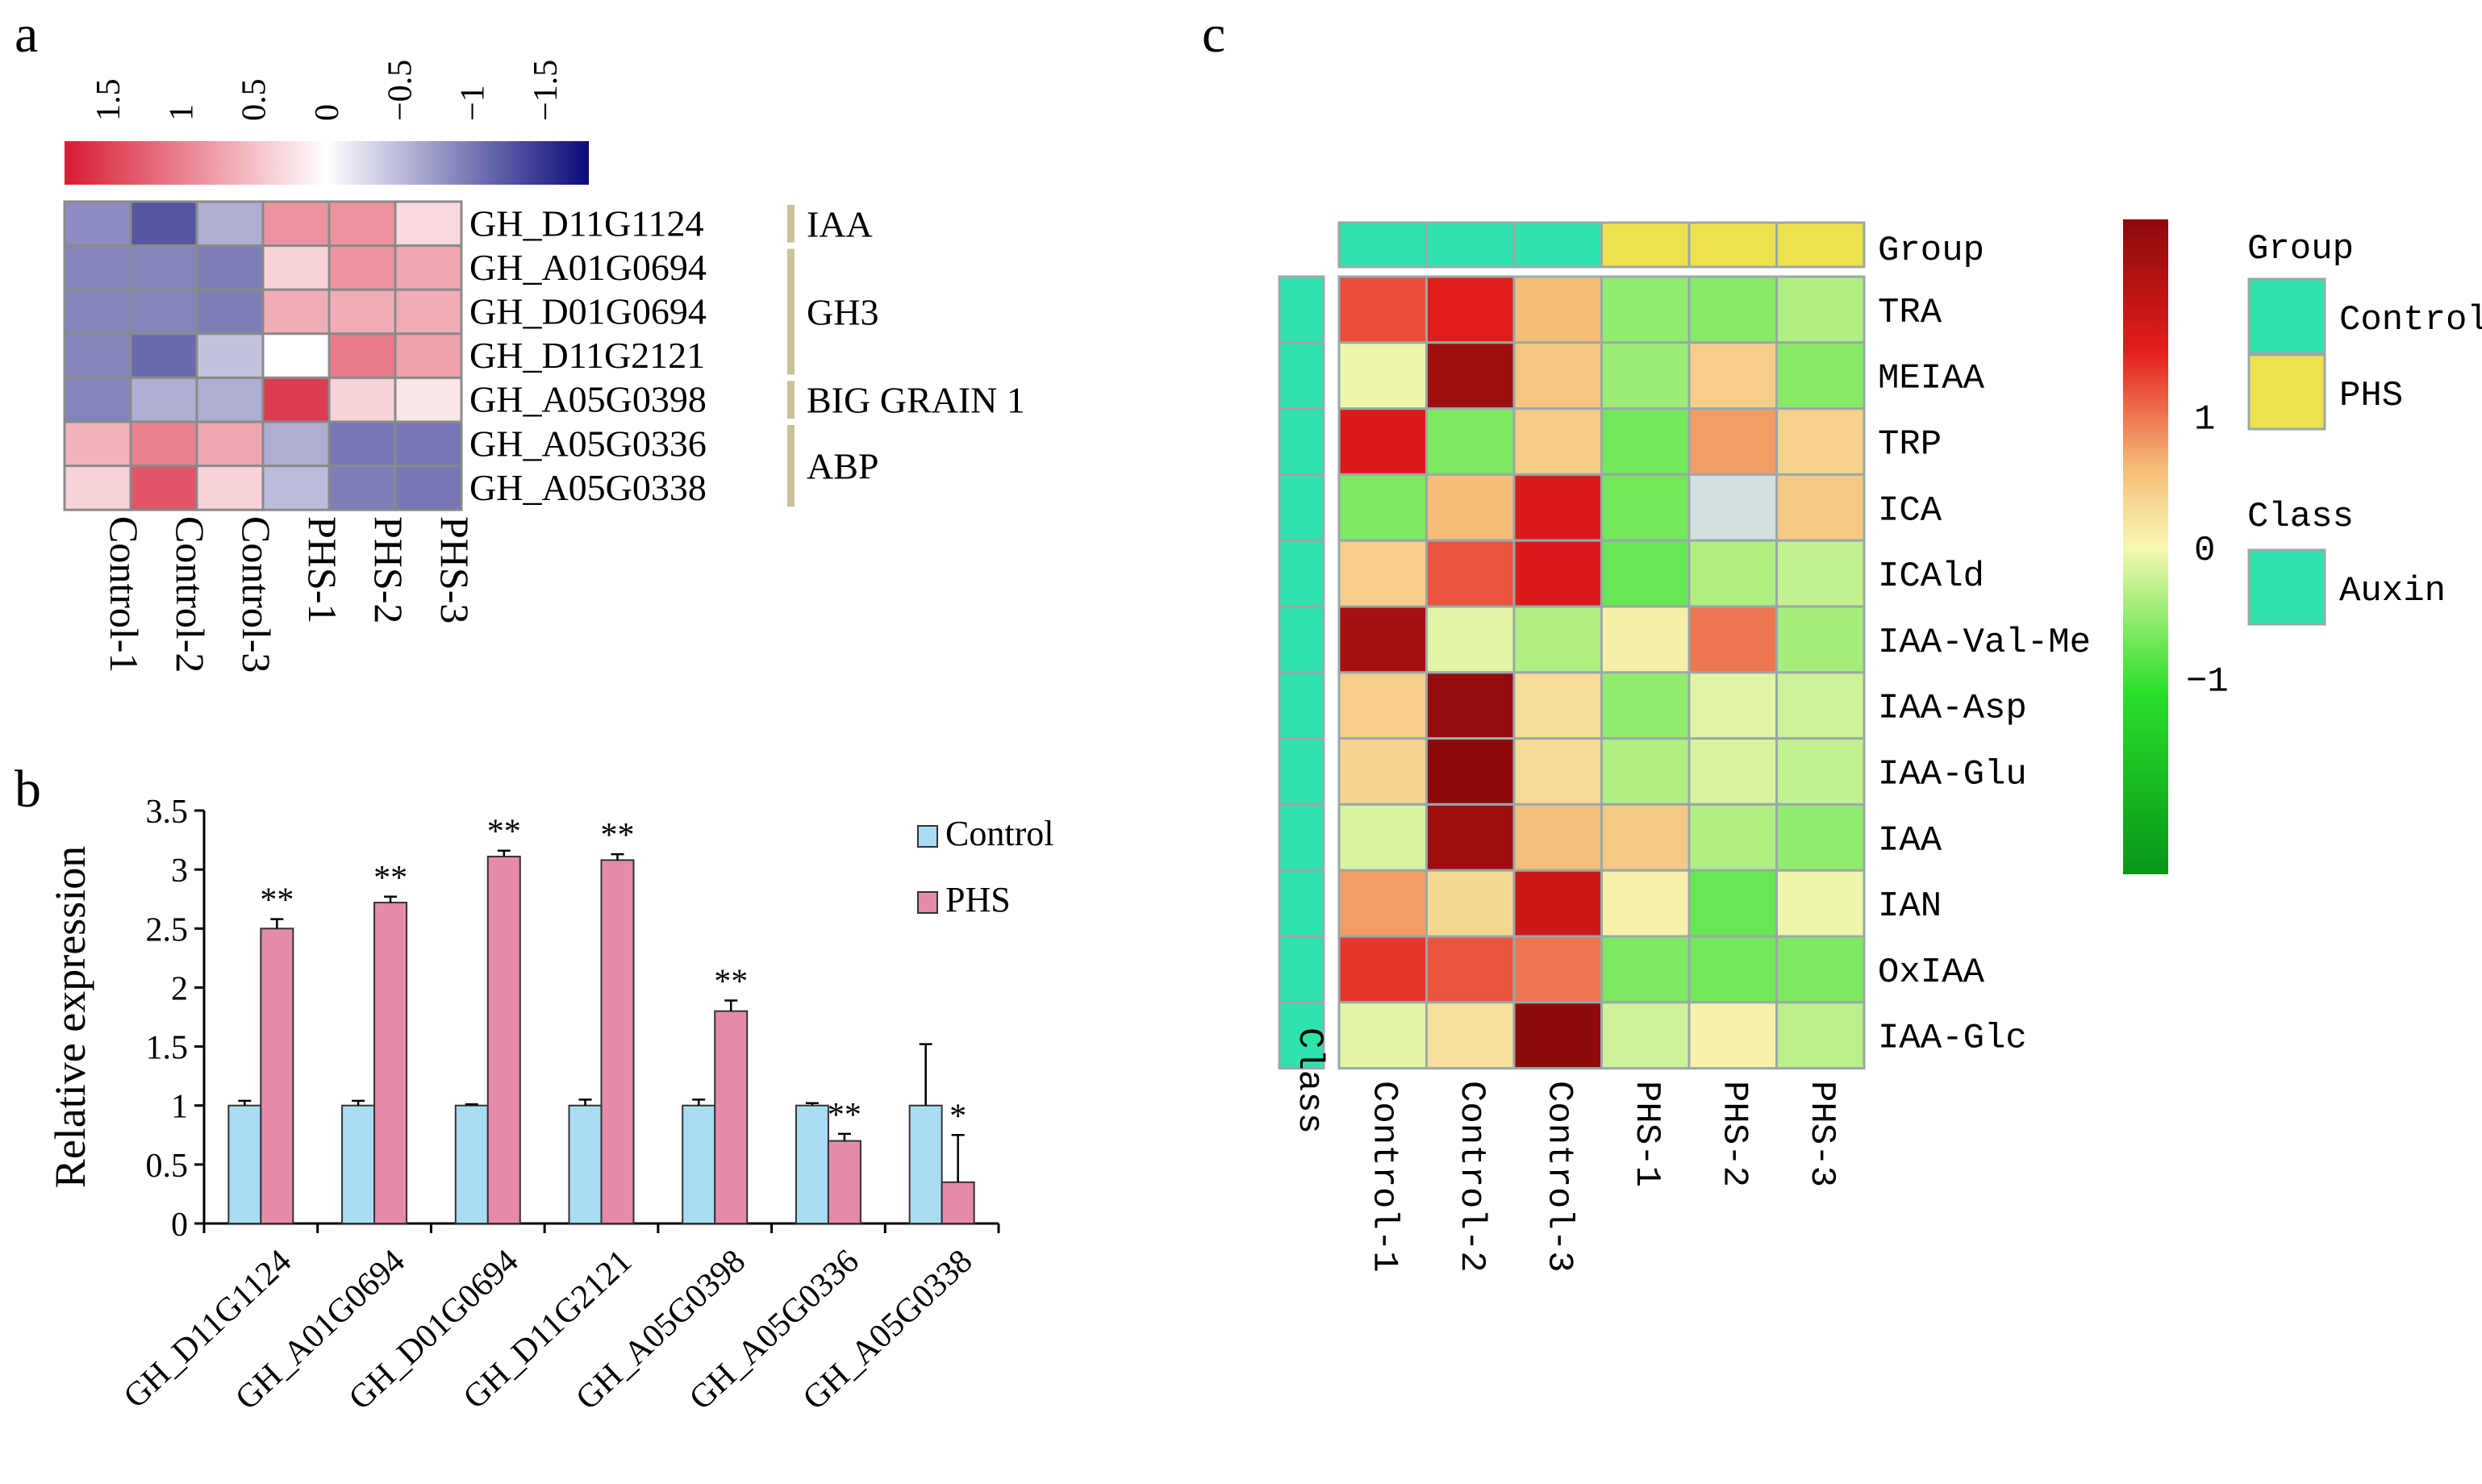 The width and height of the screenshot is (2482, 1484). I want to click on panel-c-legend-class-title: Class, so click(2301, 517).